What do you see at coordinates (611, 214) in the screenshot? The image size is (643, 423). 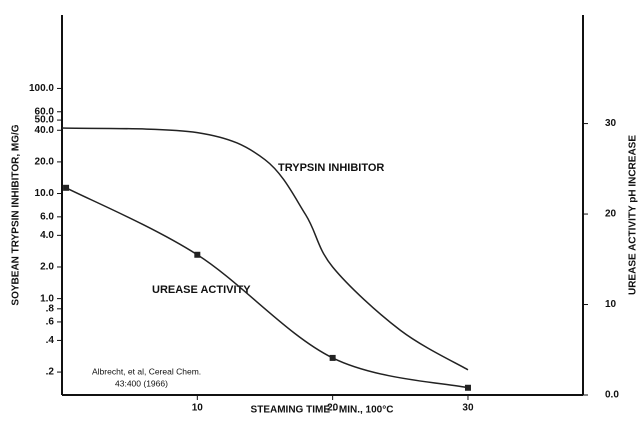 I see `y2-tick-label: 20` at bounding box center [611, 214].